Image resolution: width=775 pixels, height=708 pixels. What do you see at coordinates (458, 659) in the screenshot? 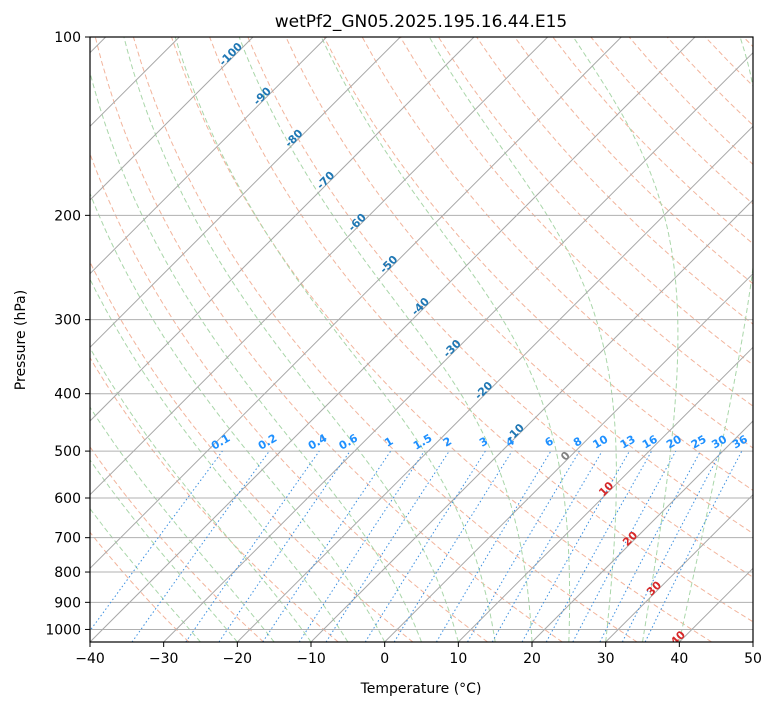
I see `x-tick-label: 10` at bounding box center [458, 659].